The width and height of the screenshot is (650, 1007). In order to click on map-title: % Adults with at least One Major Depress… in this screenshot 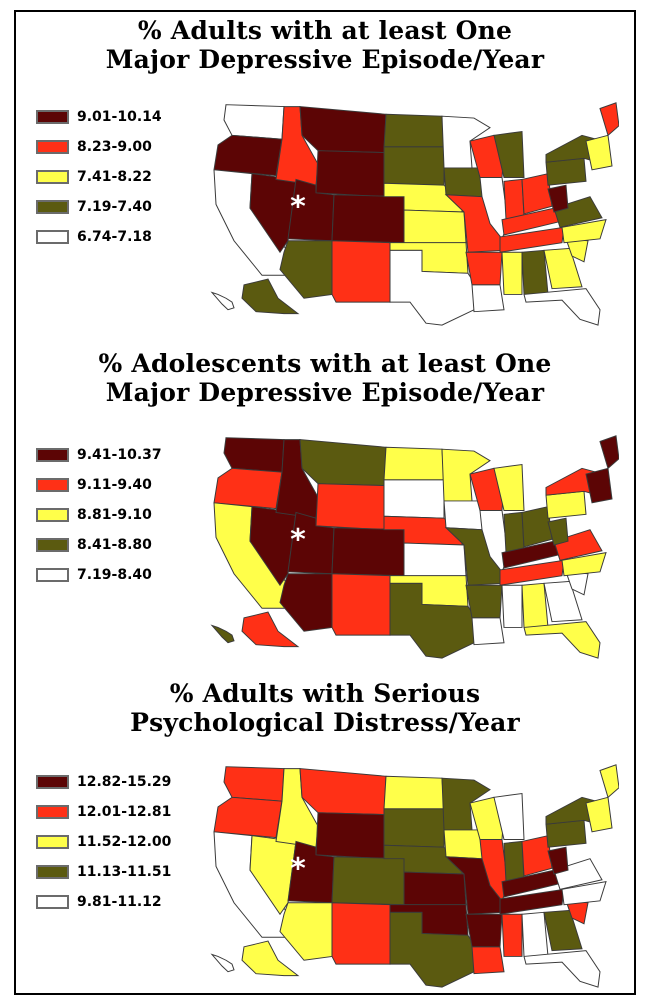, I will do `click(325, 45)`.